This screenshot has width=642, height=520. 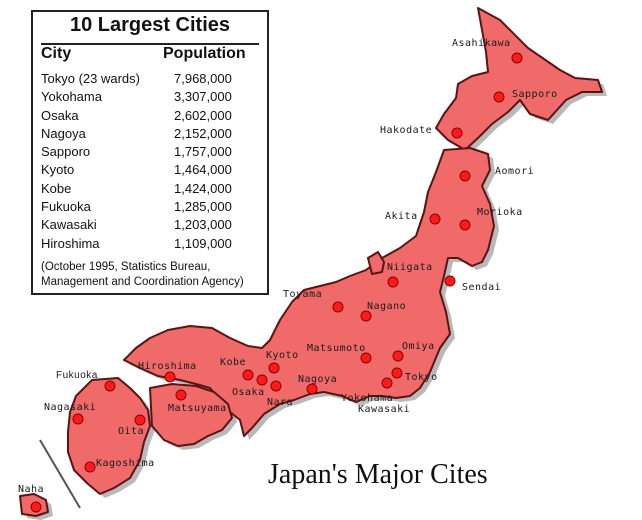 I want to click on table-row: Fukuoka 1,285,000, so click(x=151, y=207).